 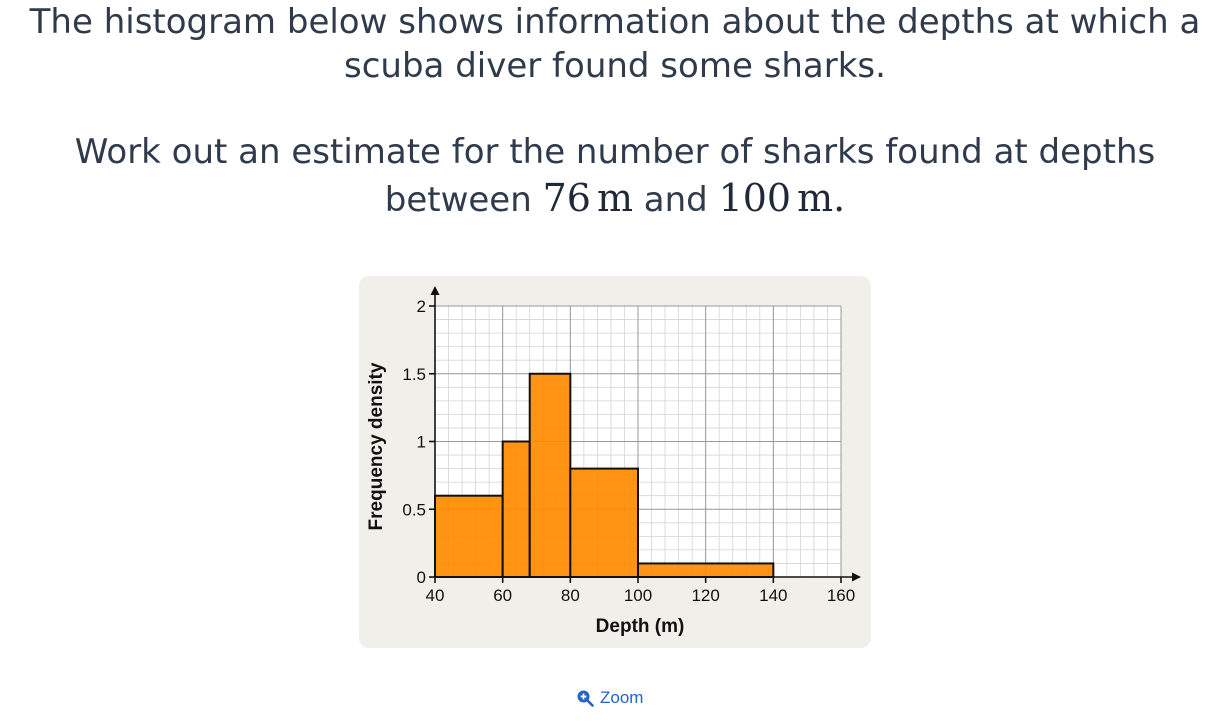 I want to click on x-tick-labels: 40 60 80 100 120 140 160, so click(x=641, y=595).